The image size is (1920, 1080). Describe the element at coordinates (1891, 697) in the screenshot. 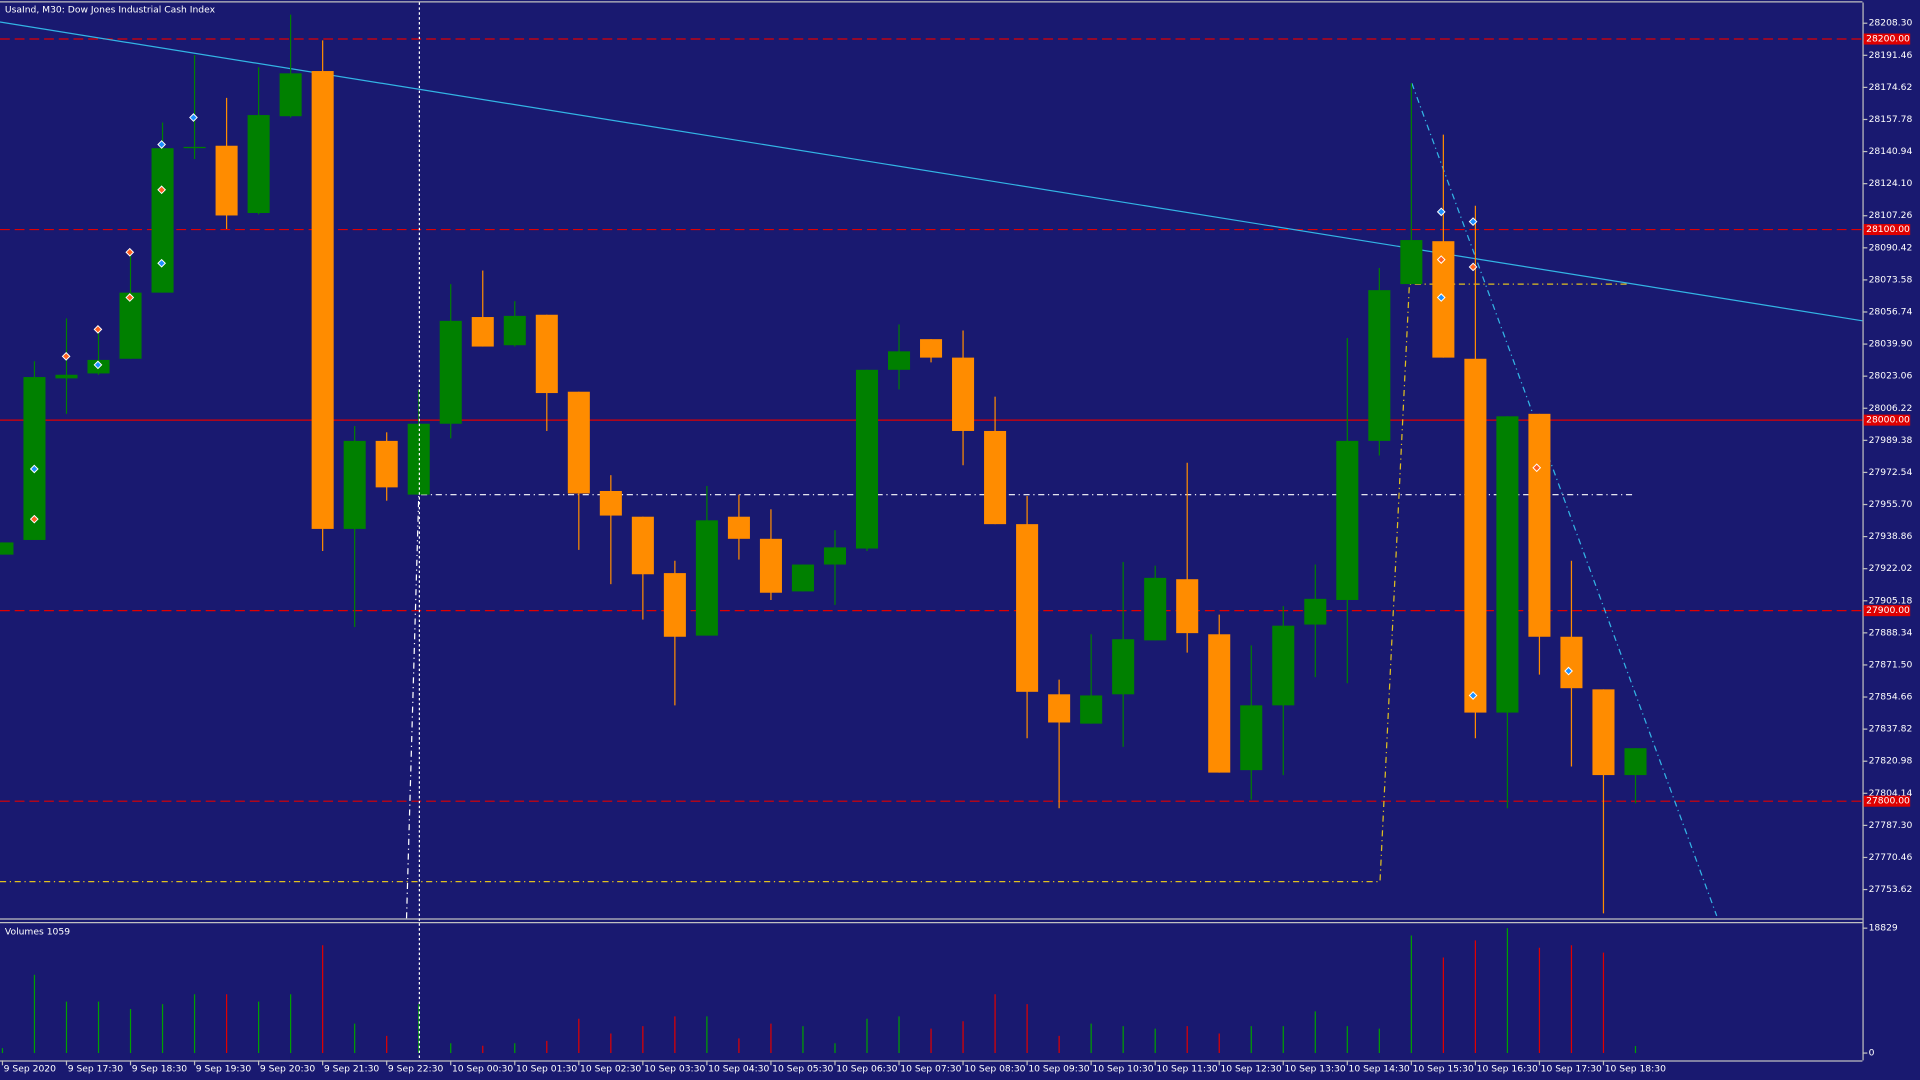

I see `y-tick-label: 27854.66` at that location.